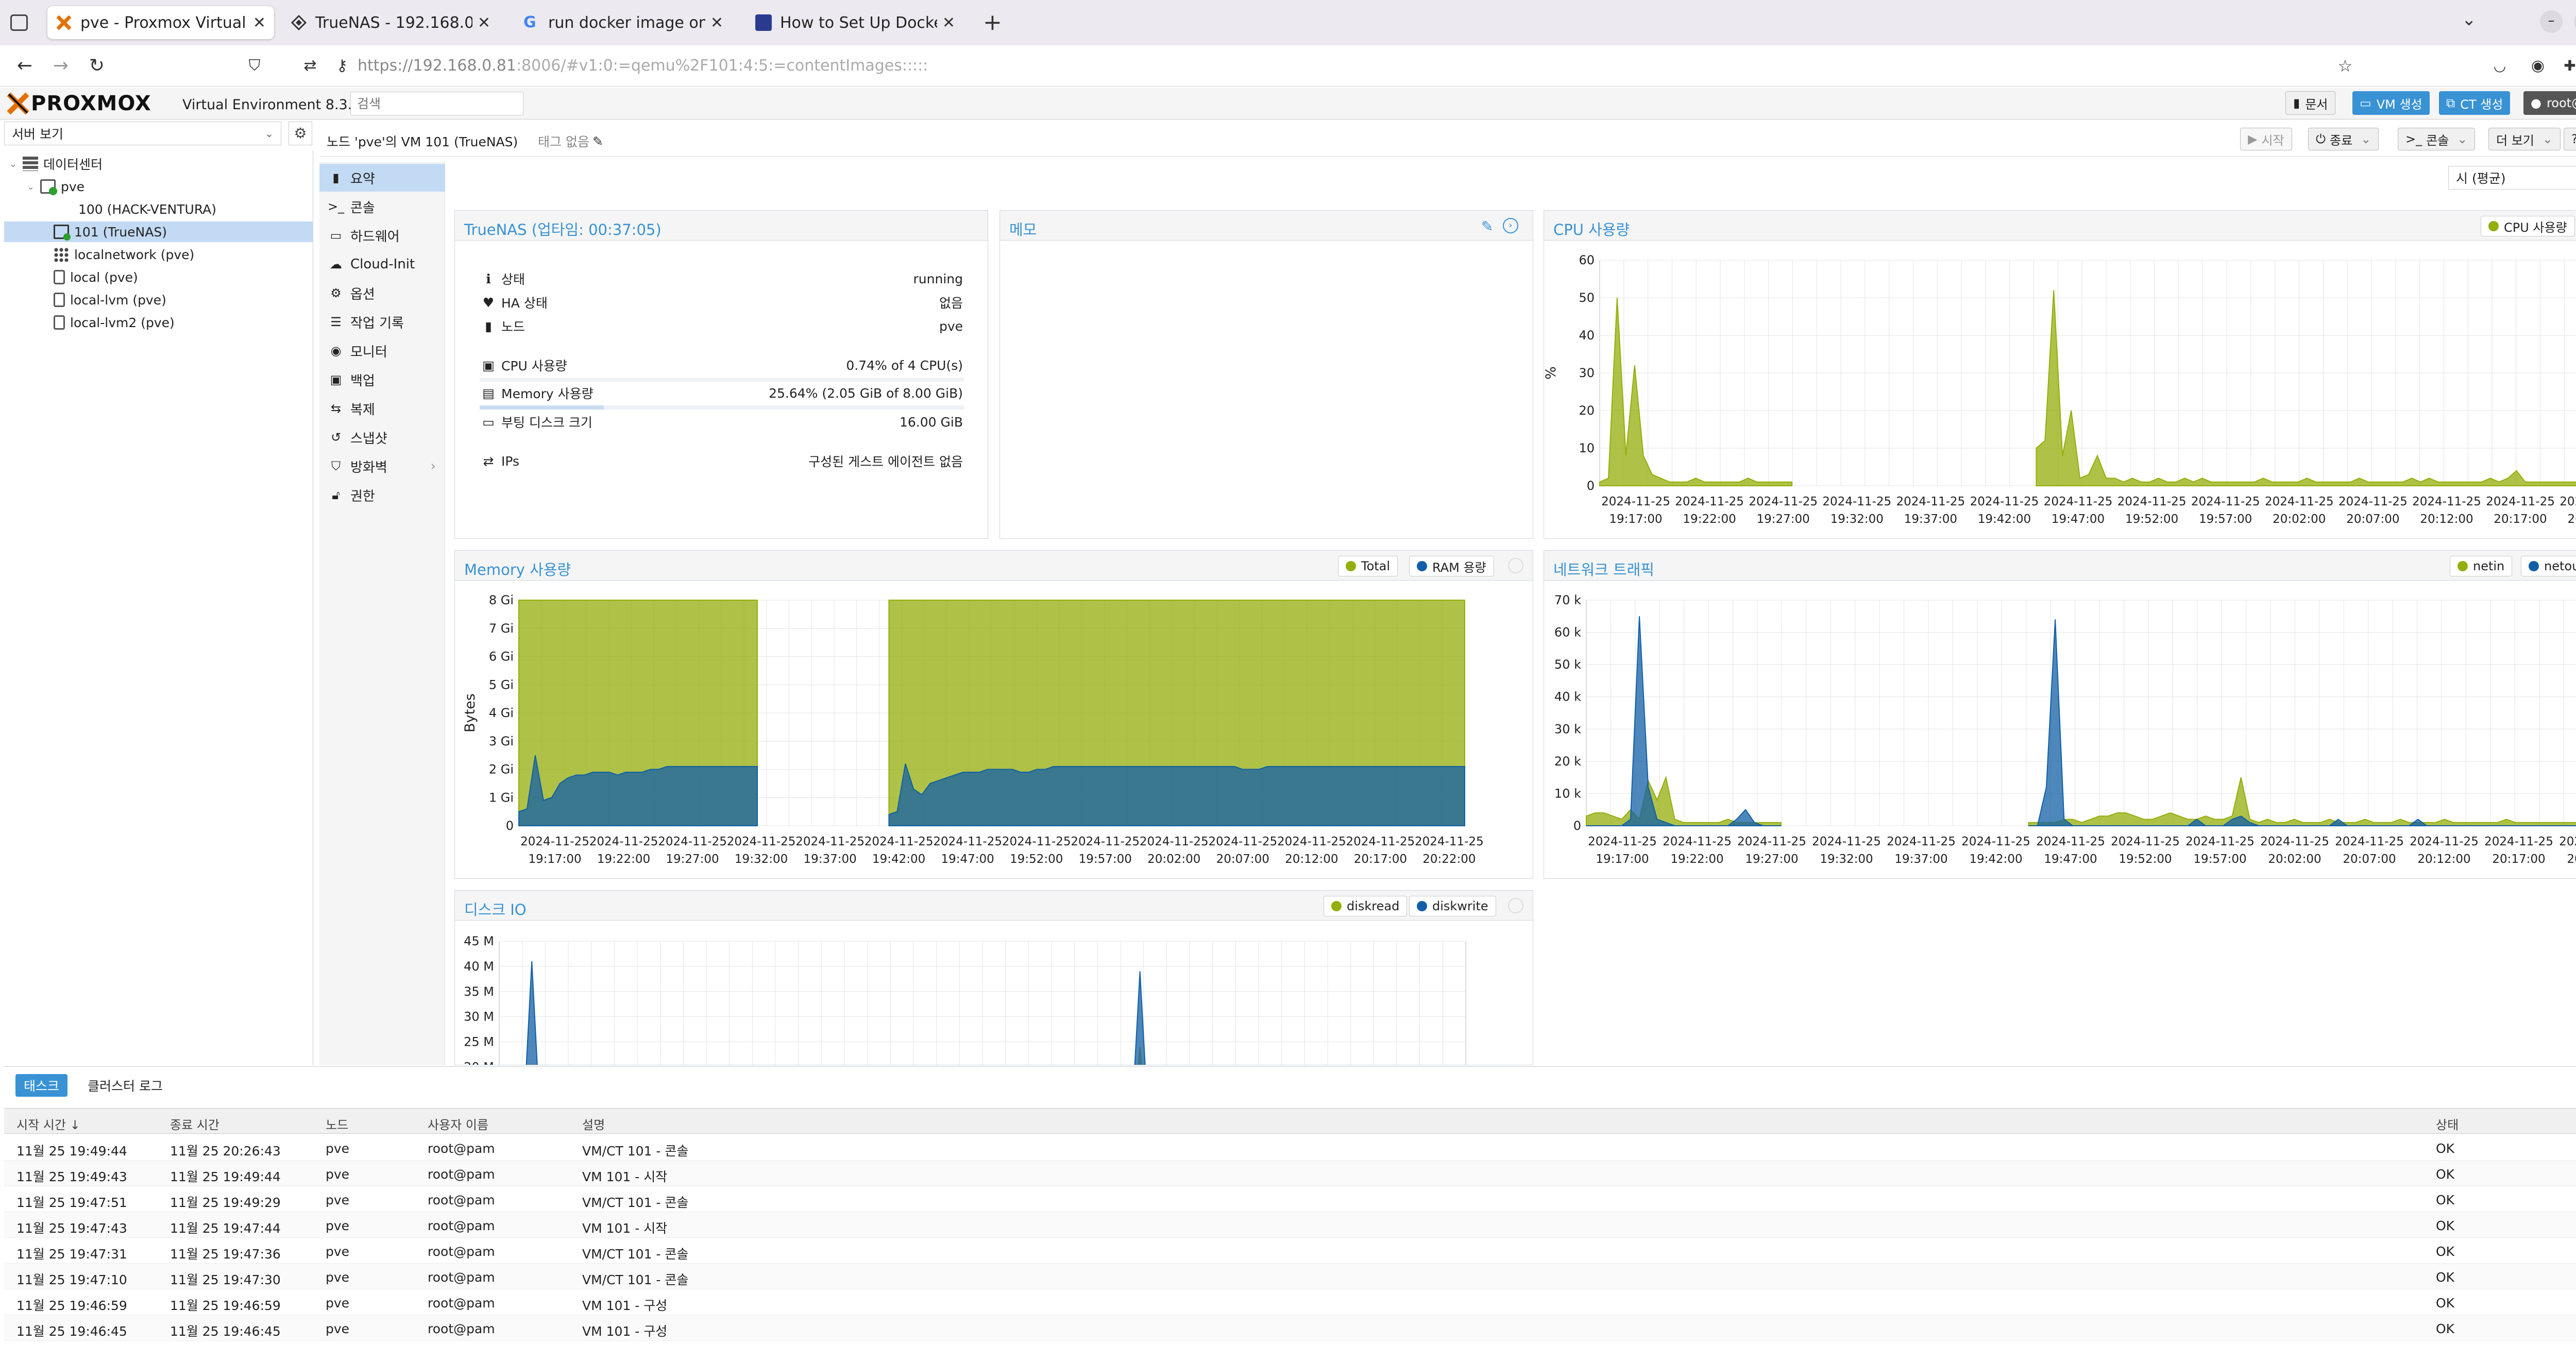  What do you see at coordinates (382, 408) in the screenshot?
I see `menu-item-replication: ⇆ 복제` at bounding box center [382, 408].